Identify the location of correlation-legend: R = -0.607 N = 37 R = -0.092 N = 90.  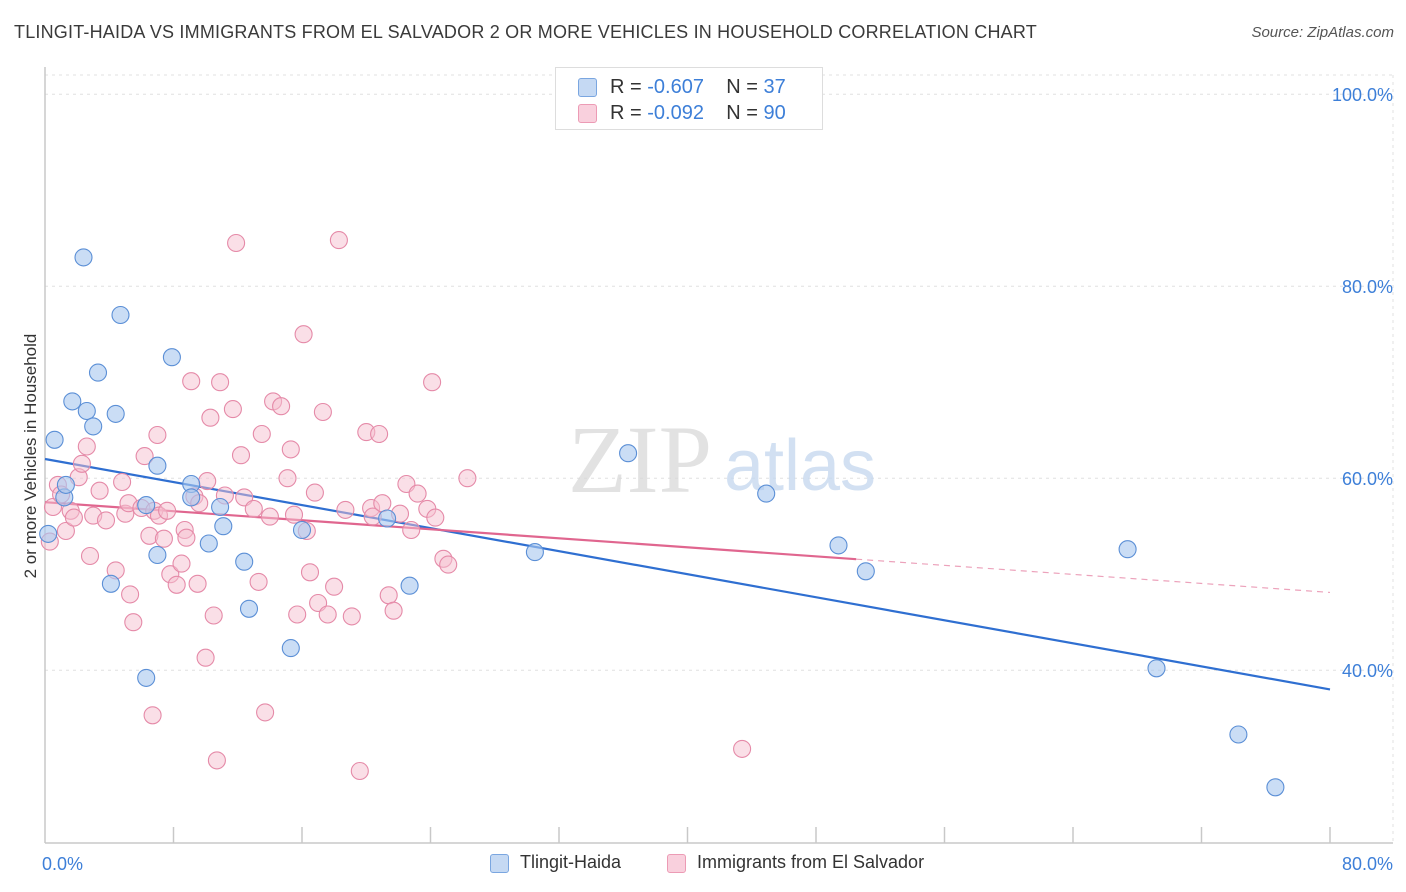
(689, 98).